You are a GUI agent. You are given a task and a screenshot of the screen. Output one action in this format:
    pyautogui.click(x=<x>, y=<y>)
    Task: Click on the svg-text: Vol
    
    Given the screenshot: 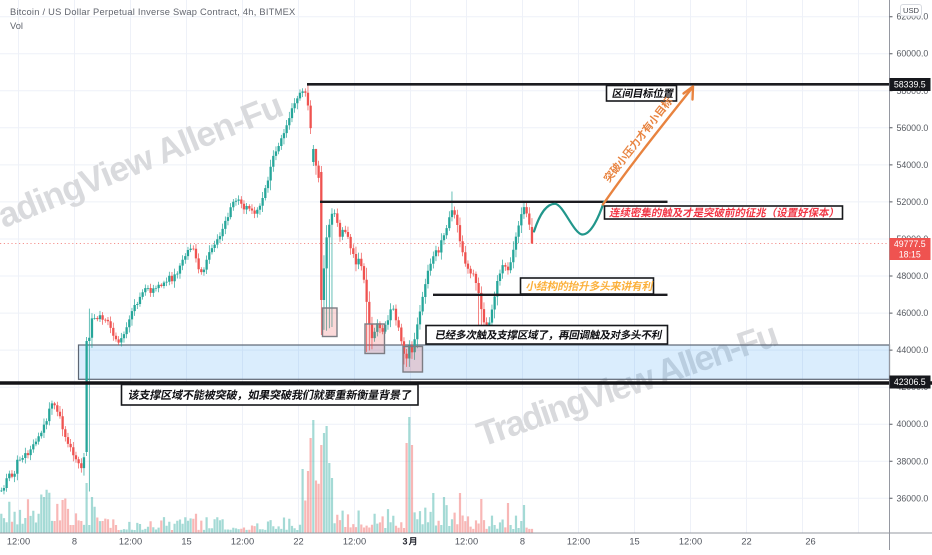 What is the action you would take?
    pyautogui.click(x=16, y=26)
    